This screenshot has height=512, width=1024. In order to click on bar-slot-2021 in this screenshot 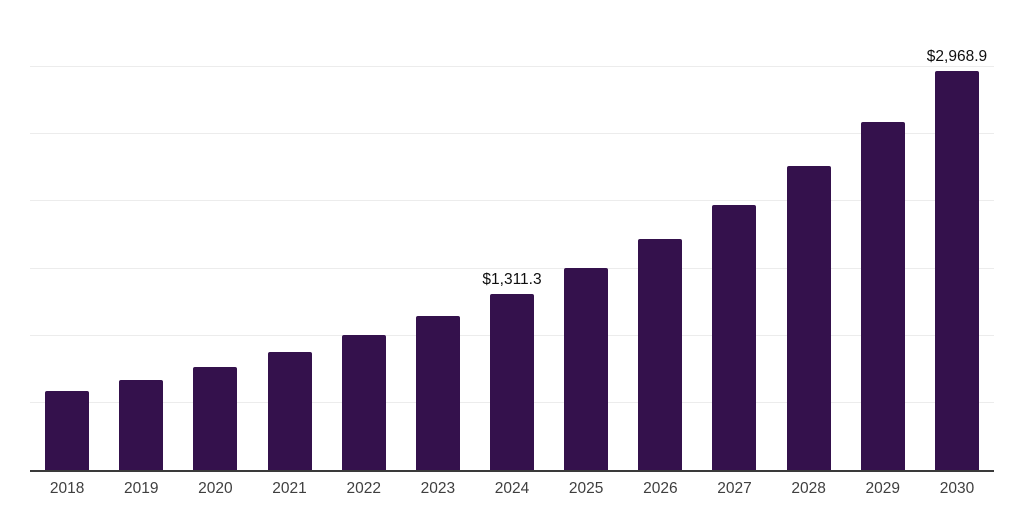, I will do `click(289, 235)`.